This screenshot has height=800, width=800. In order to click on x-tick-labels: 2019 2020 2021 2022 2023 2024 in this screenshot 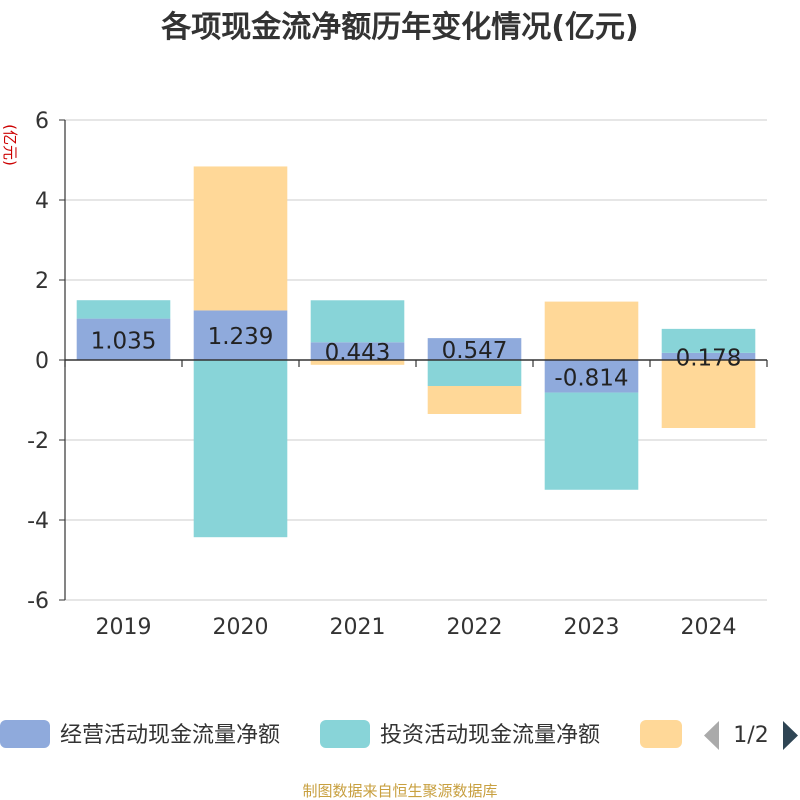, I will do `click(416, 627)`.